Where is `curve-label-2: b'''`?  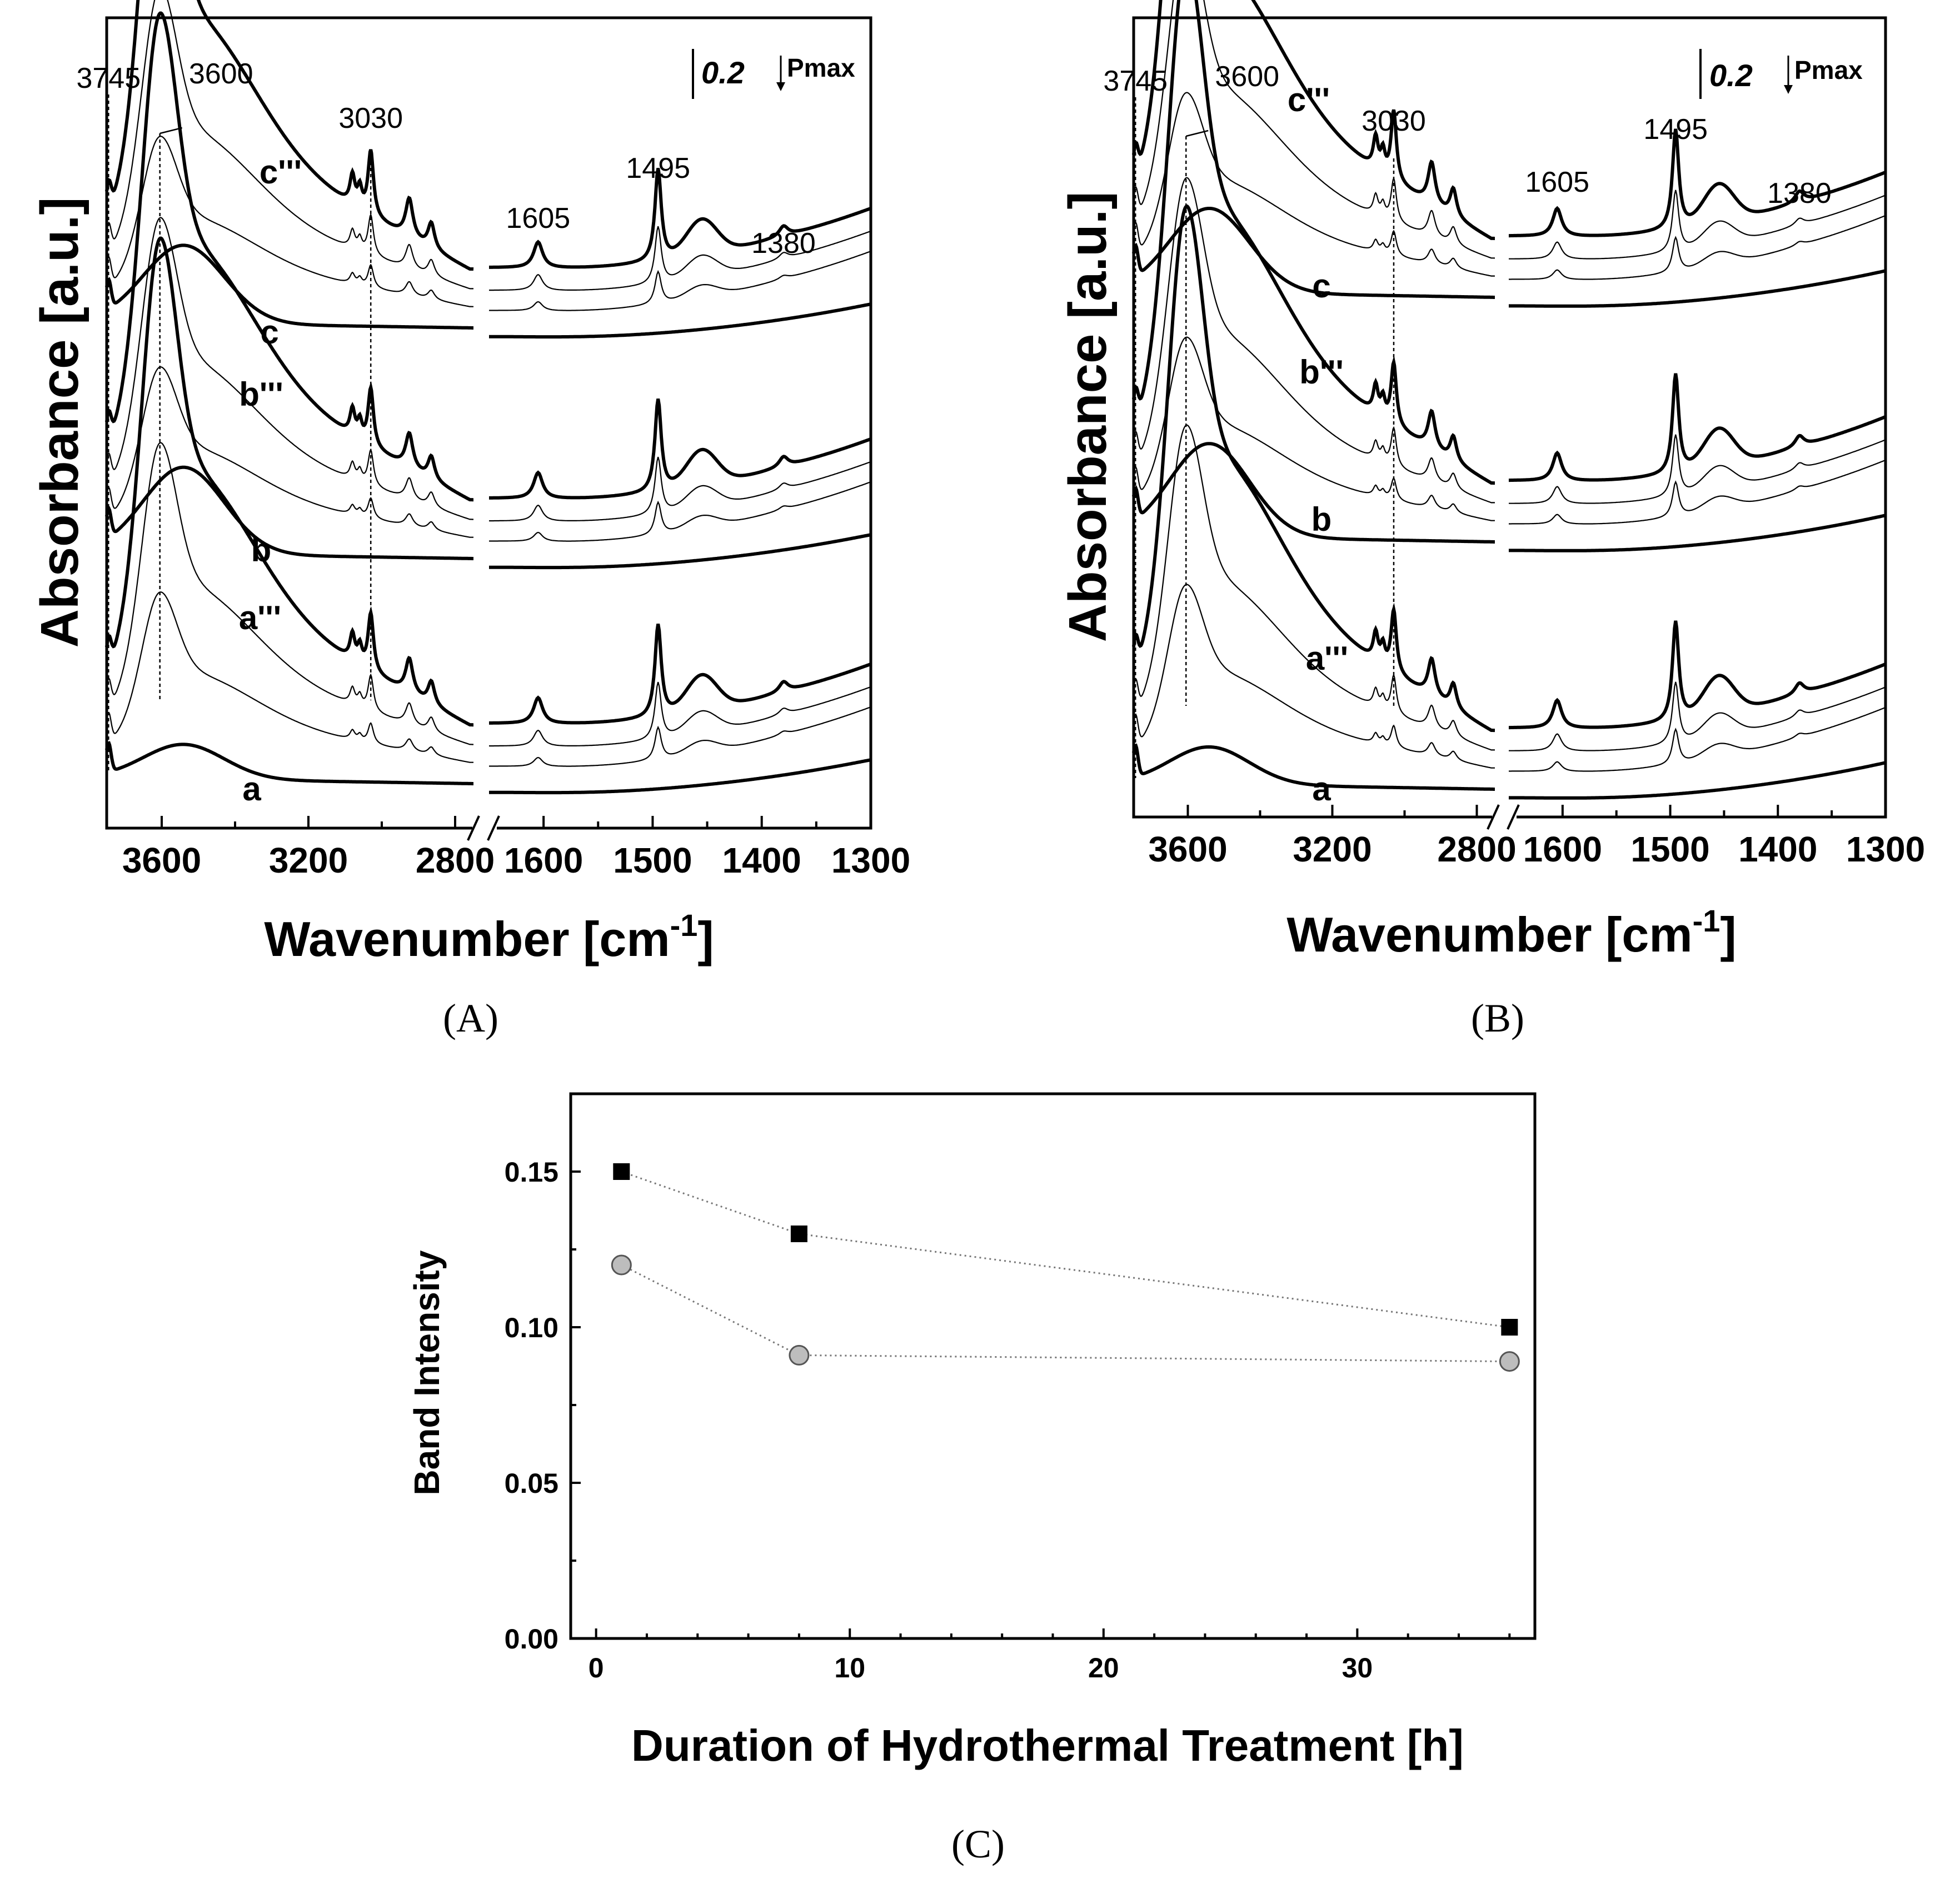
curve-label-2: b''' is located at coordinates (1321, 372).